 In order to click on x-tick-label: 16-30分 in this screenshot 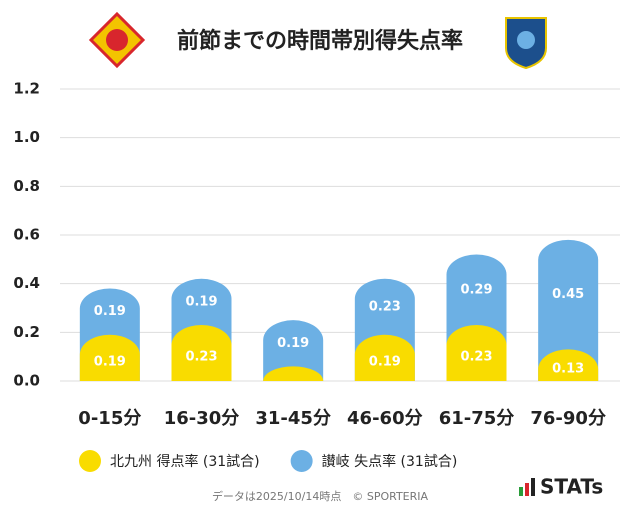, I will do `click(202, 418)`.